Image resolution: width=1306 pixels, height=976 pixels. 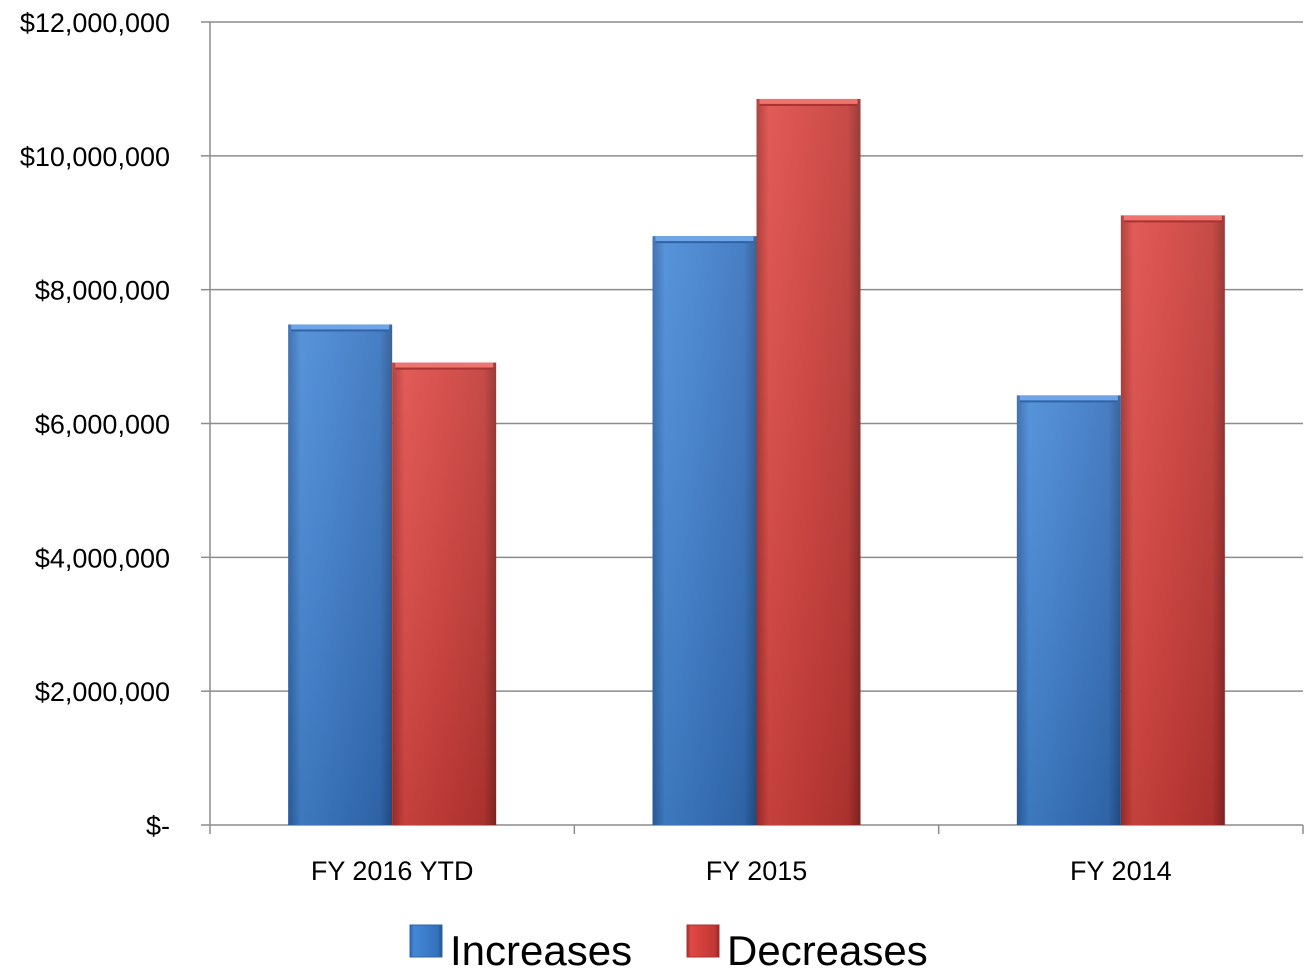 I want to click on legend-item-decreases: Decreases, so click(x=807, y=949).